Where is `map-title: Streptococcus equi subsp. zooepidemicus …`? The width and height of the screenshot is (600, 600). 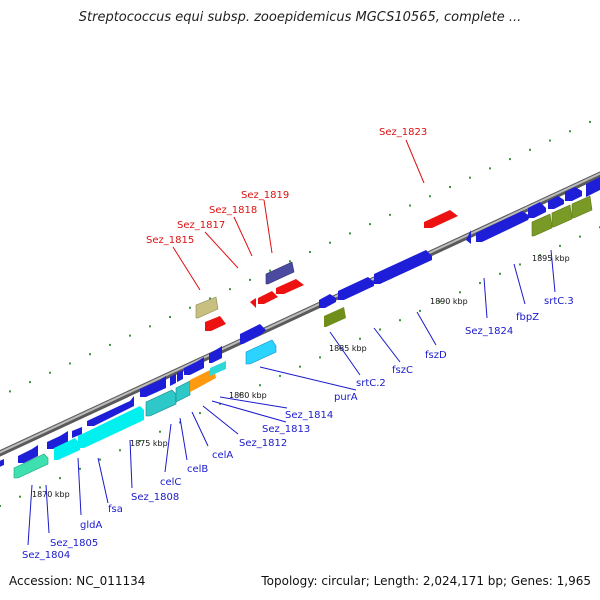
map-title: Streptococcus equi subsp. zooepidemicus … is located at coordinates (300, 17).